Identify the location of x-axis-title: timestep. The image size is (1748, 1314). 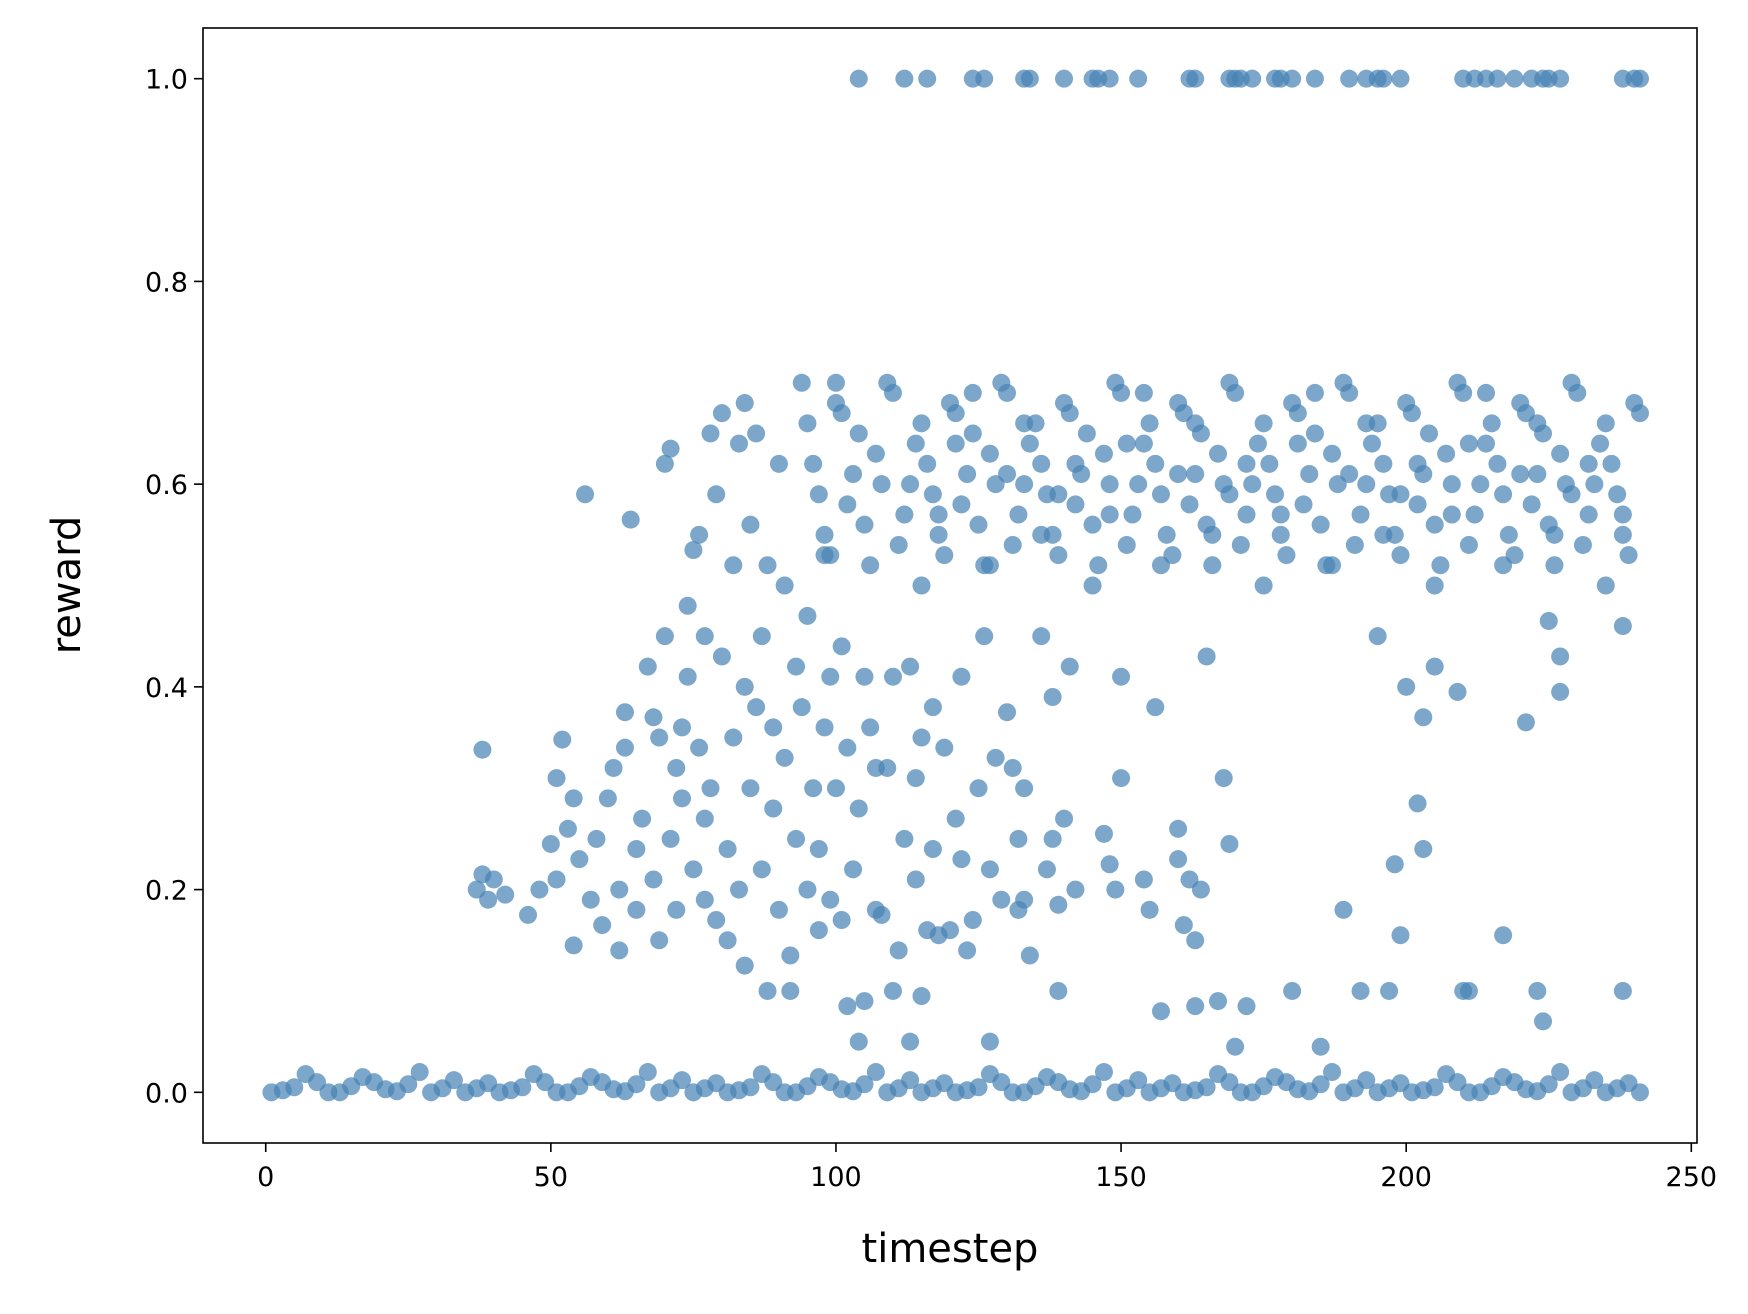
(950, 1249).